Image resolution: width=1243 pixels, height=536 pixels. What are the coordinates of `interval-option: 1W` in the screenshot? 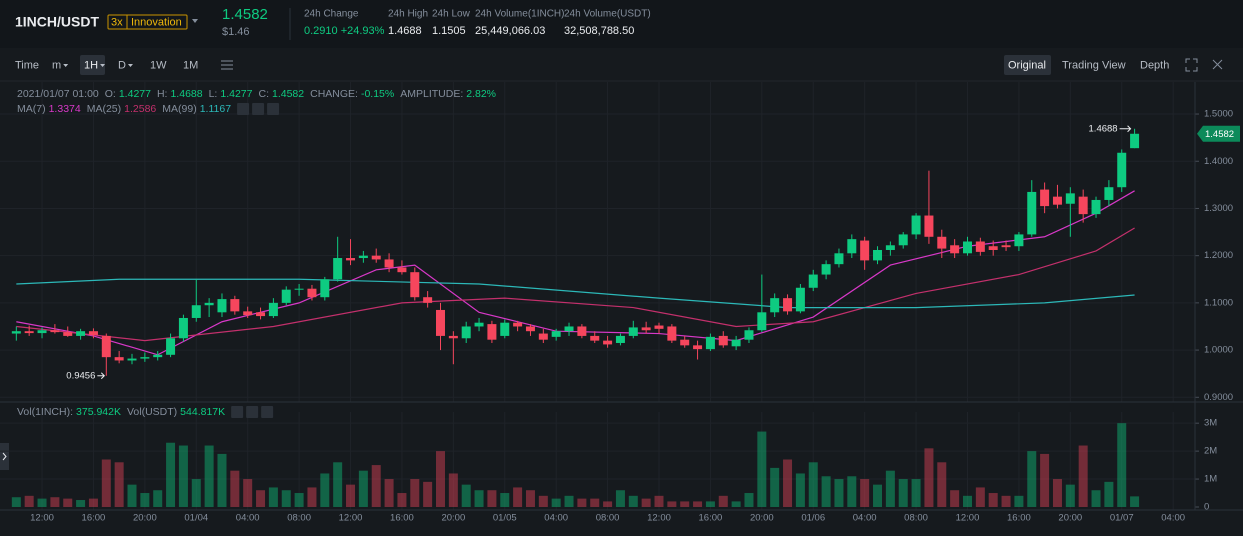 It's located at (158, 65).